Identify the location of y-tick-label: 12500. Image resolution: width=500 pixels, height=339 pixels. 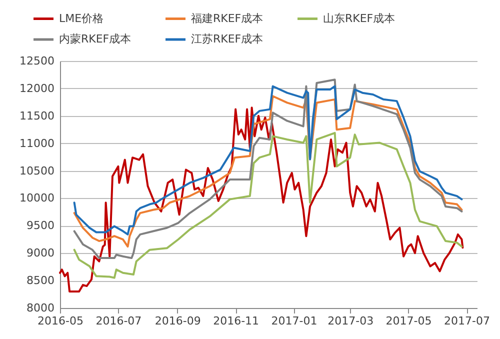
(37, 61).